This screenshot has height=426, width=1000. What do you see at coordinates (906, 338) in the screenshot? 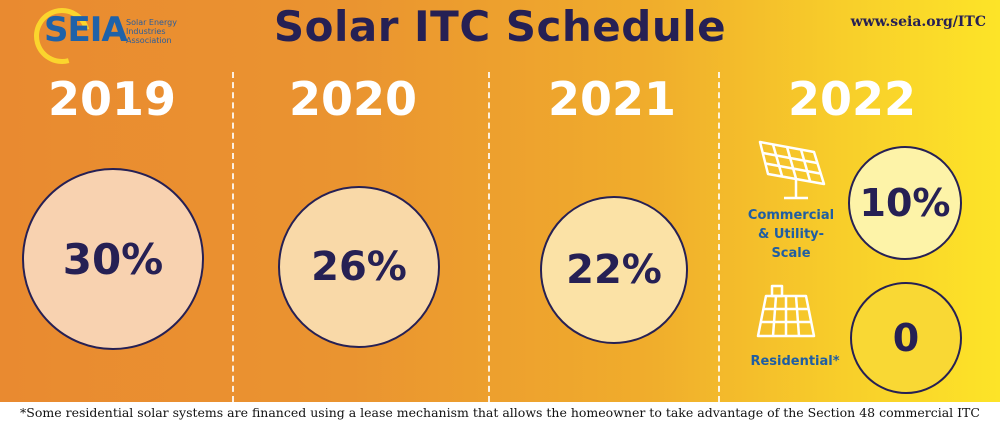
I see `rate-circle-2022-residential: 0` at bounding box center [906, 338].